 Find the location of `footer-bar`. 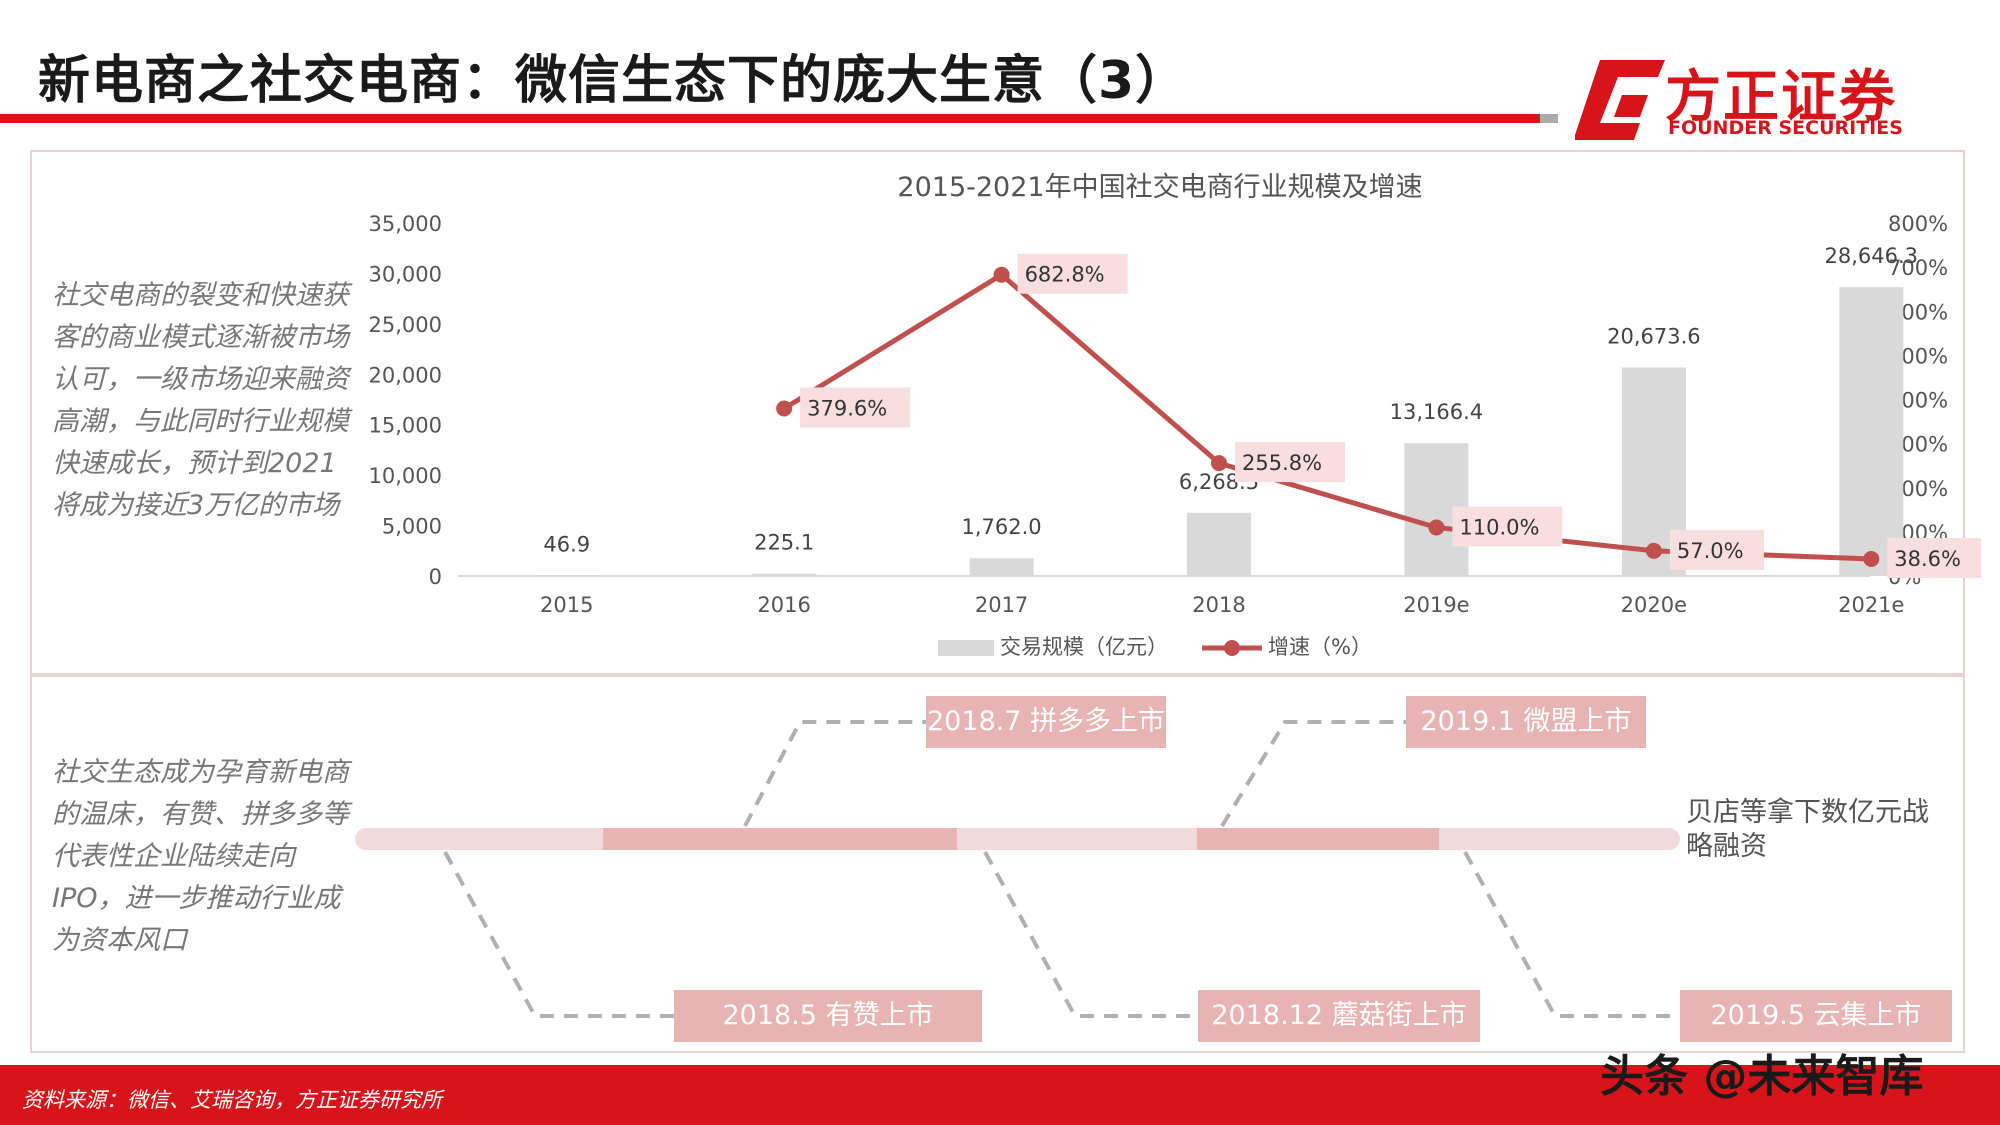

footer-bar is located at coordinates (1000, 1095).